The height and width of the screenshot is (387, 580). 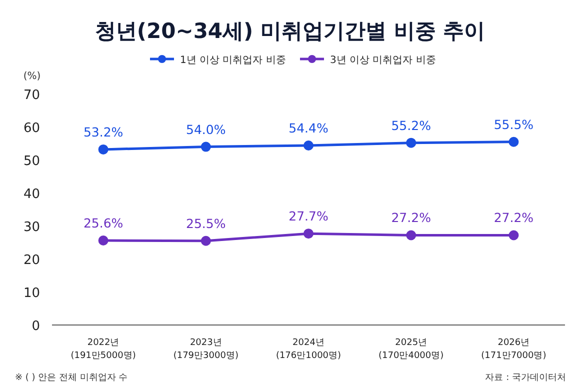 What do you see at coordinates (308, 128) in the screenshot?
I see `data-label: 54.4%` at bounding box center [308, 128].